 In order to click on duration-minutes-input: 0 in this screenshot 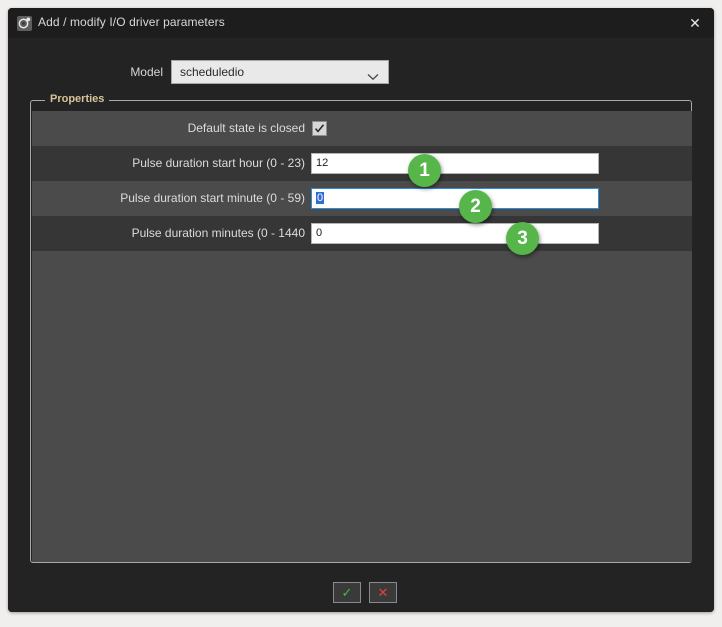, I will do `click(455, 233)`.